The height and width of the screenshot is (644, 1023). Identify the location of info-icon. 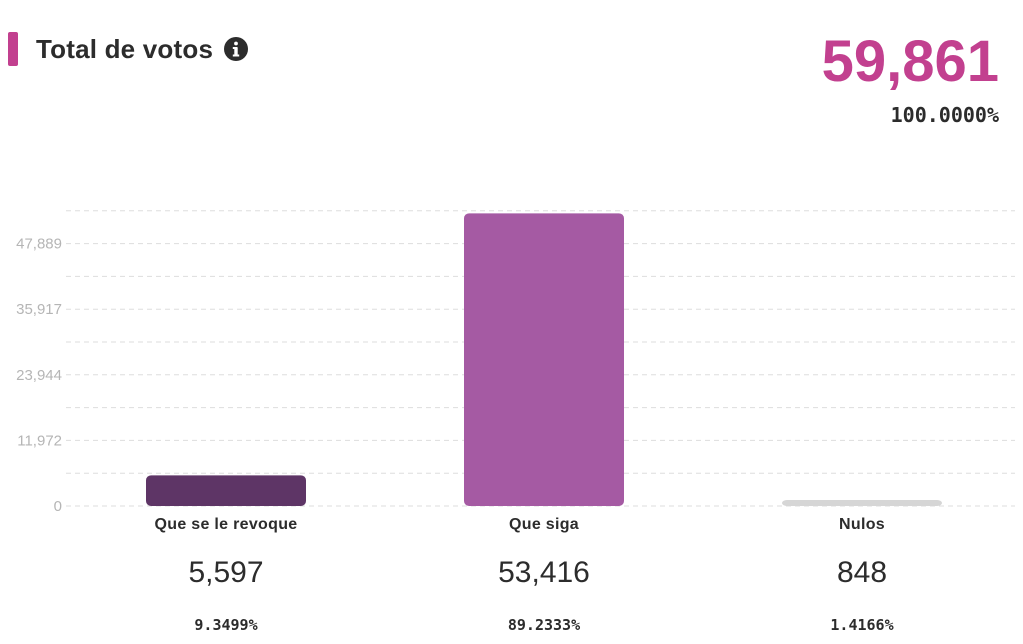
(236, 49).